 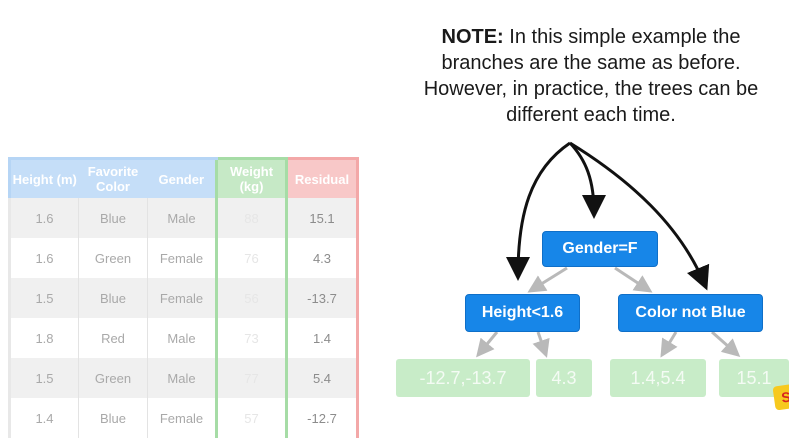 What do you see at coordinates (251, 258) in the screenshot?
I see `cell-weight: 76` at bounding box center [251, 258].